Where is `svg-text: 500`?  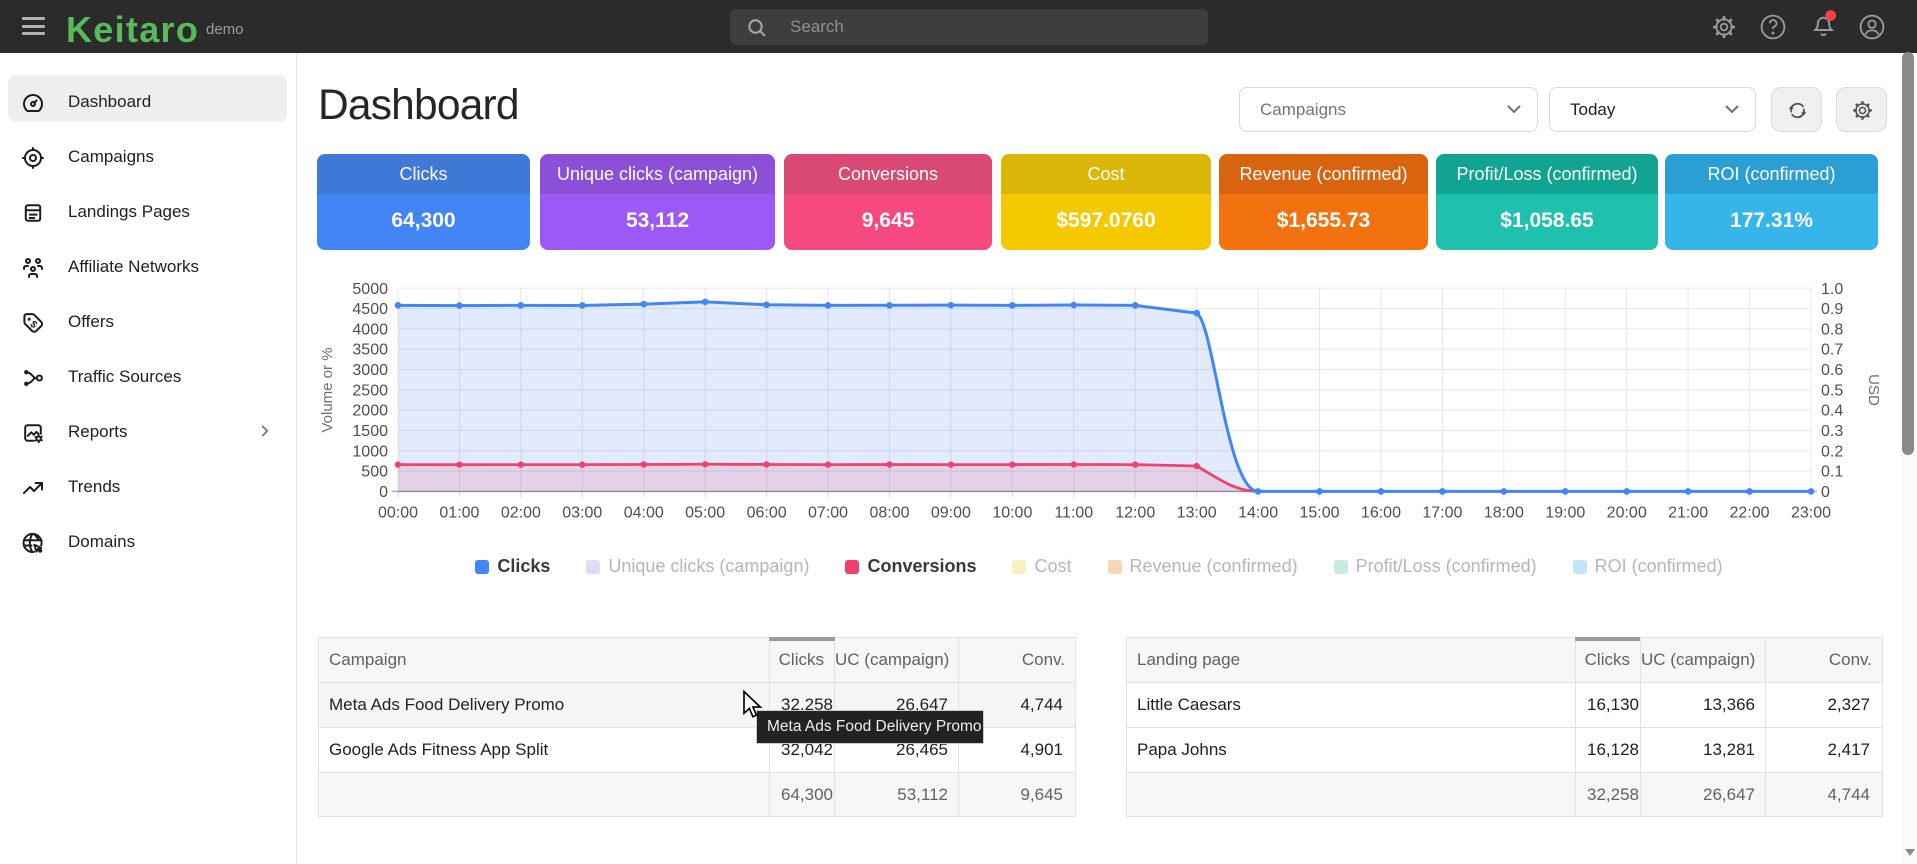
svg-text: 500 is located at coordinates (374, 472).